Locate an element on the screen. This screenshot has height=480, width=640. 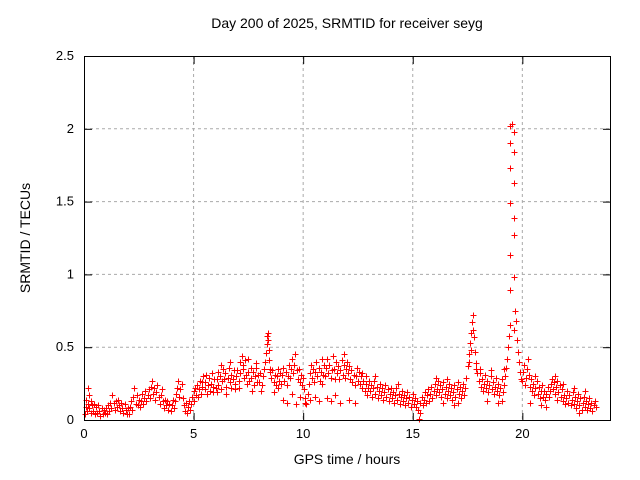
y-tick-label: 0.5 is located at coordinates (65, 346).